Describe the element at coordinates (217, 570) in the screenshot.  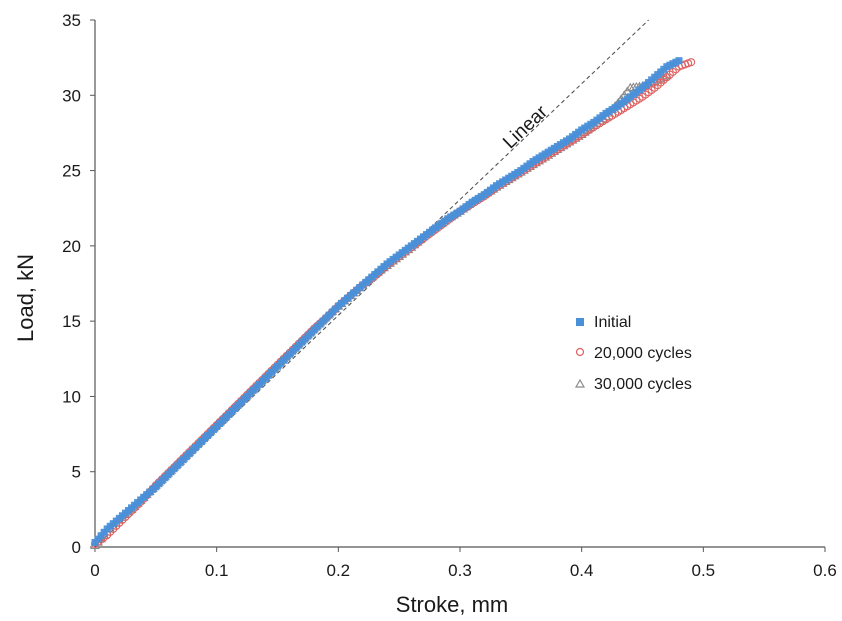
I see `x-tick-label: 0.1` at that location.